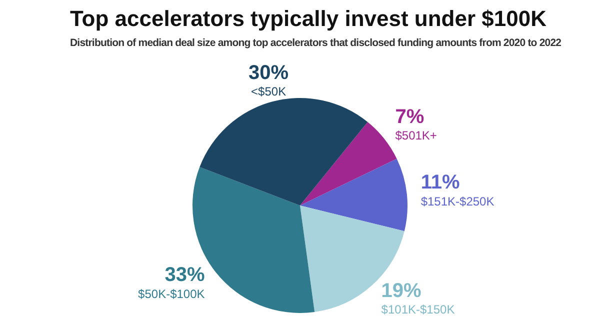 The width and height of the screenshot is (600, 325). Describe the element at coordinates (440, 183) in the screenshot. I see `data-label: 11%` at that location.